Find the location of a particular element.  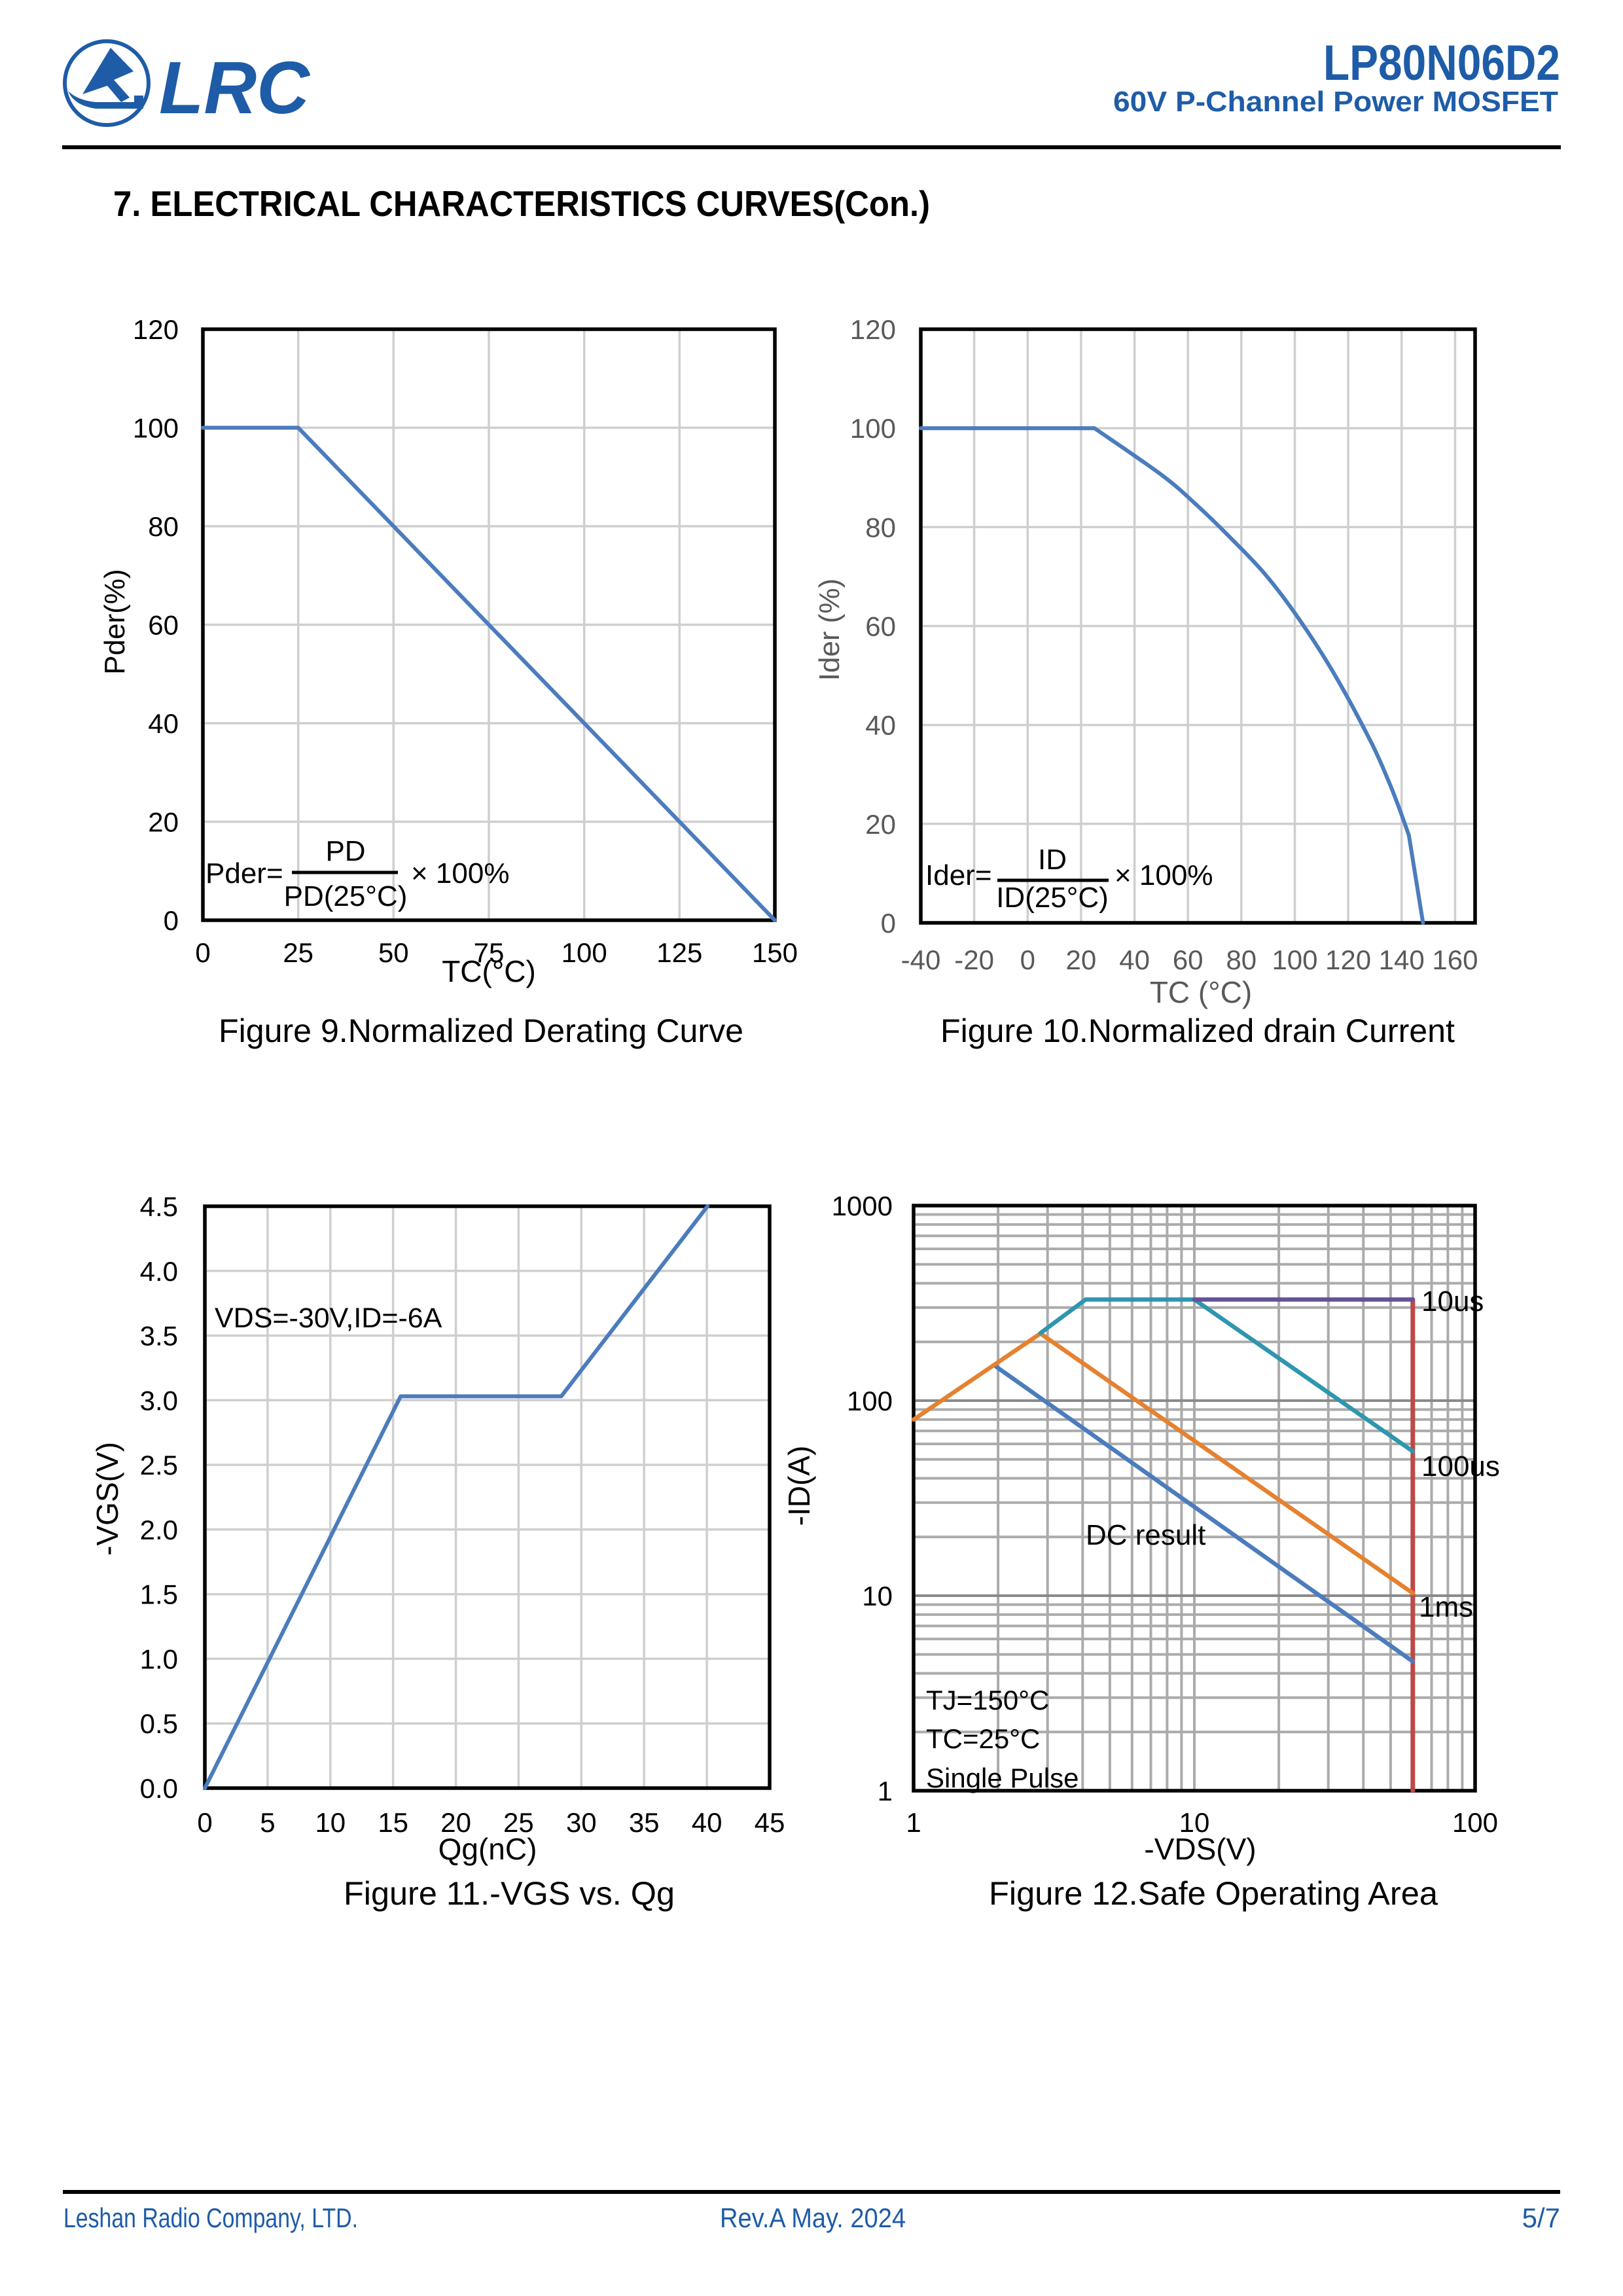

svg-text: 1000 is located at coordinates (862, 1206).